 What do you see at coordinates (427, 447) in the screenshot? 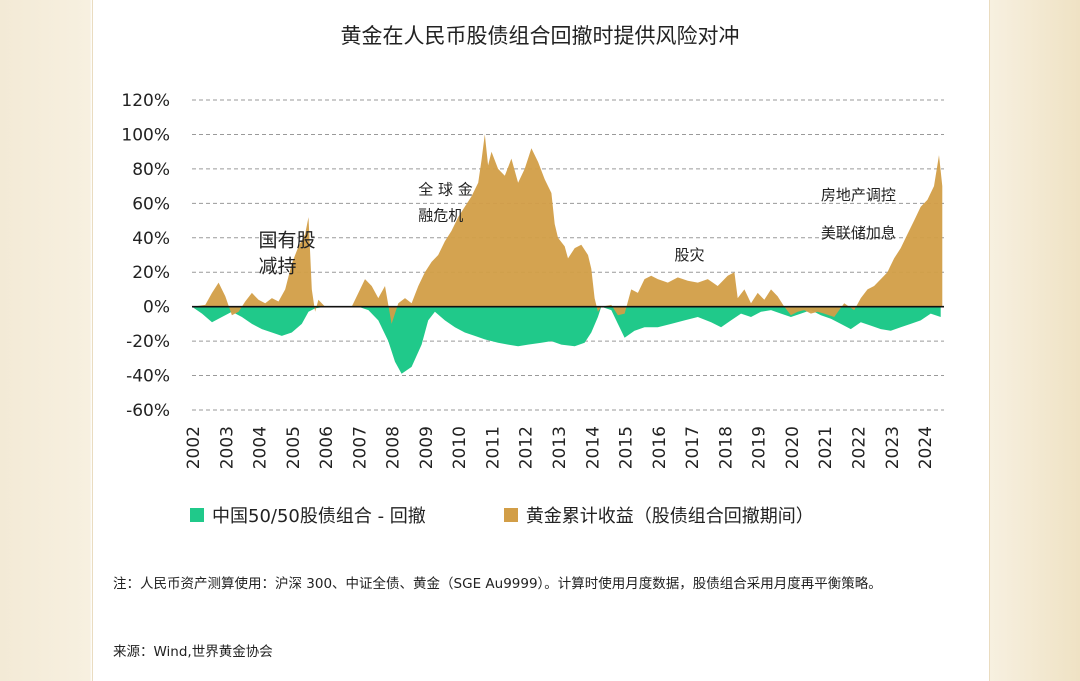
I see `x-tick-label: 2009` at bounding box center [427, 447].